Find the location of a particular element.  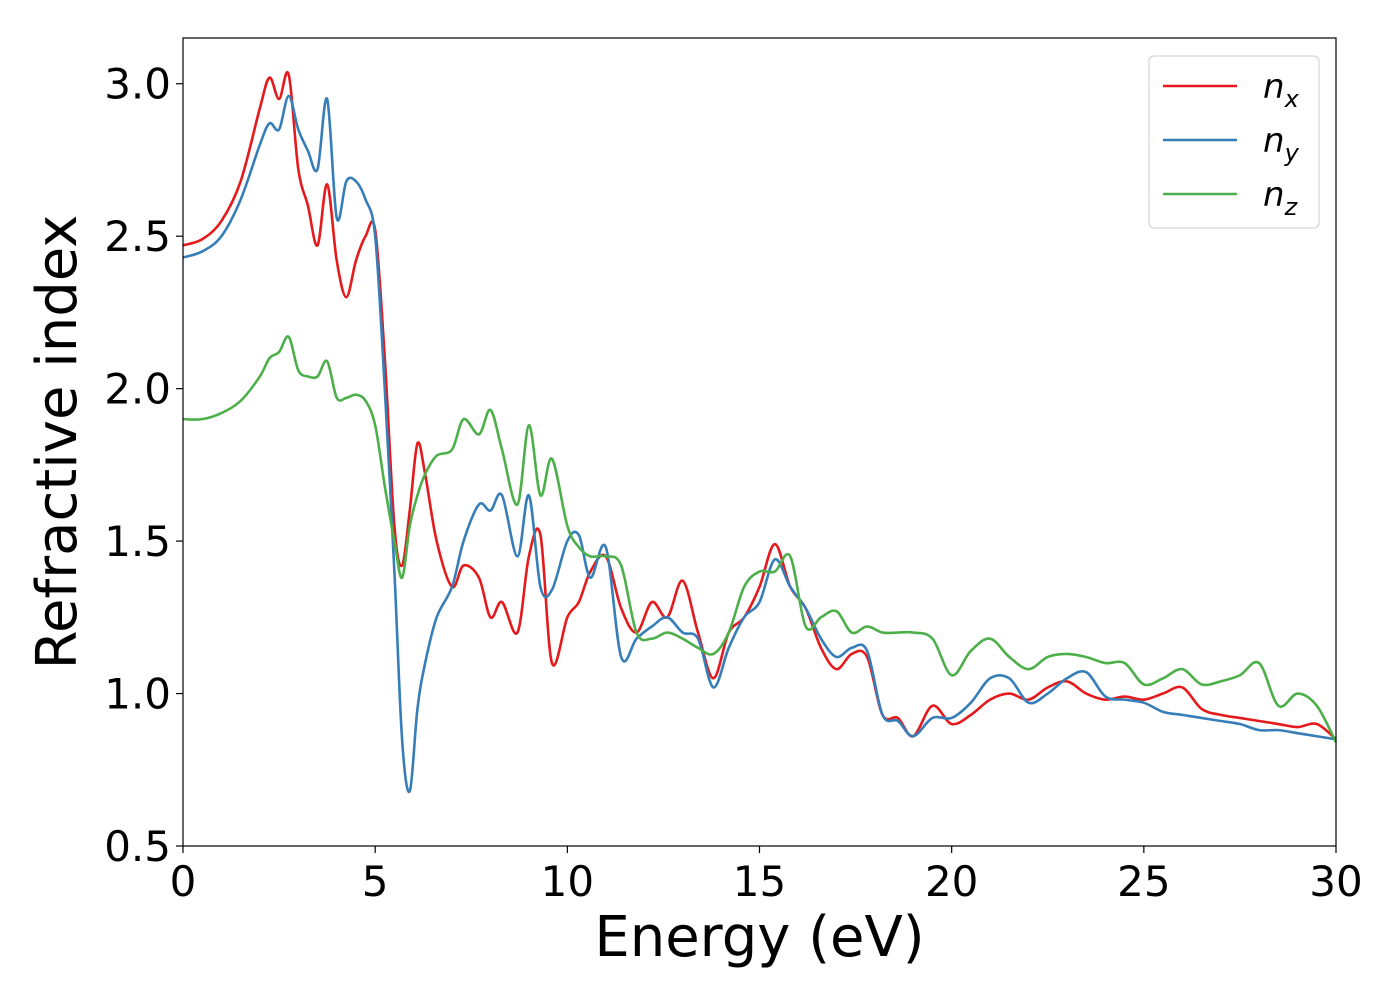

legend-label-n-y: ny is located at coordinates (1281, 144).